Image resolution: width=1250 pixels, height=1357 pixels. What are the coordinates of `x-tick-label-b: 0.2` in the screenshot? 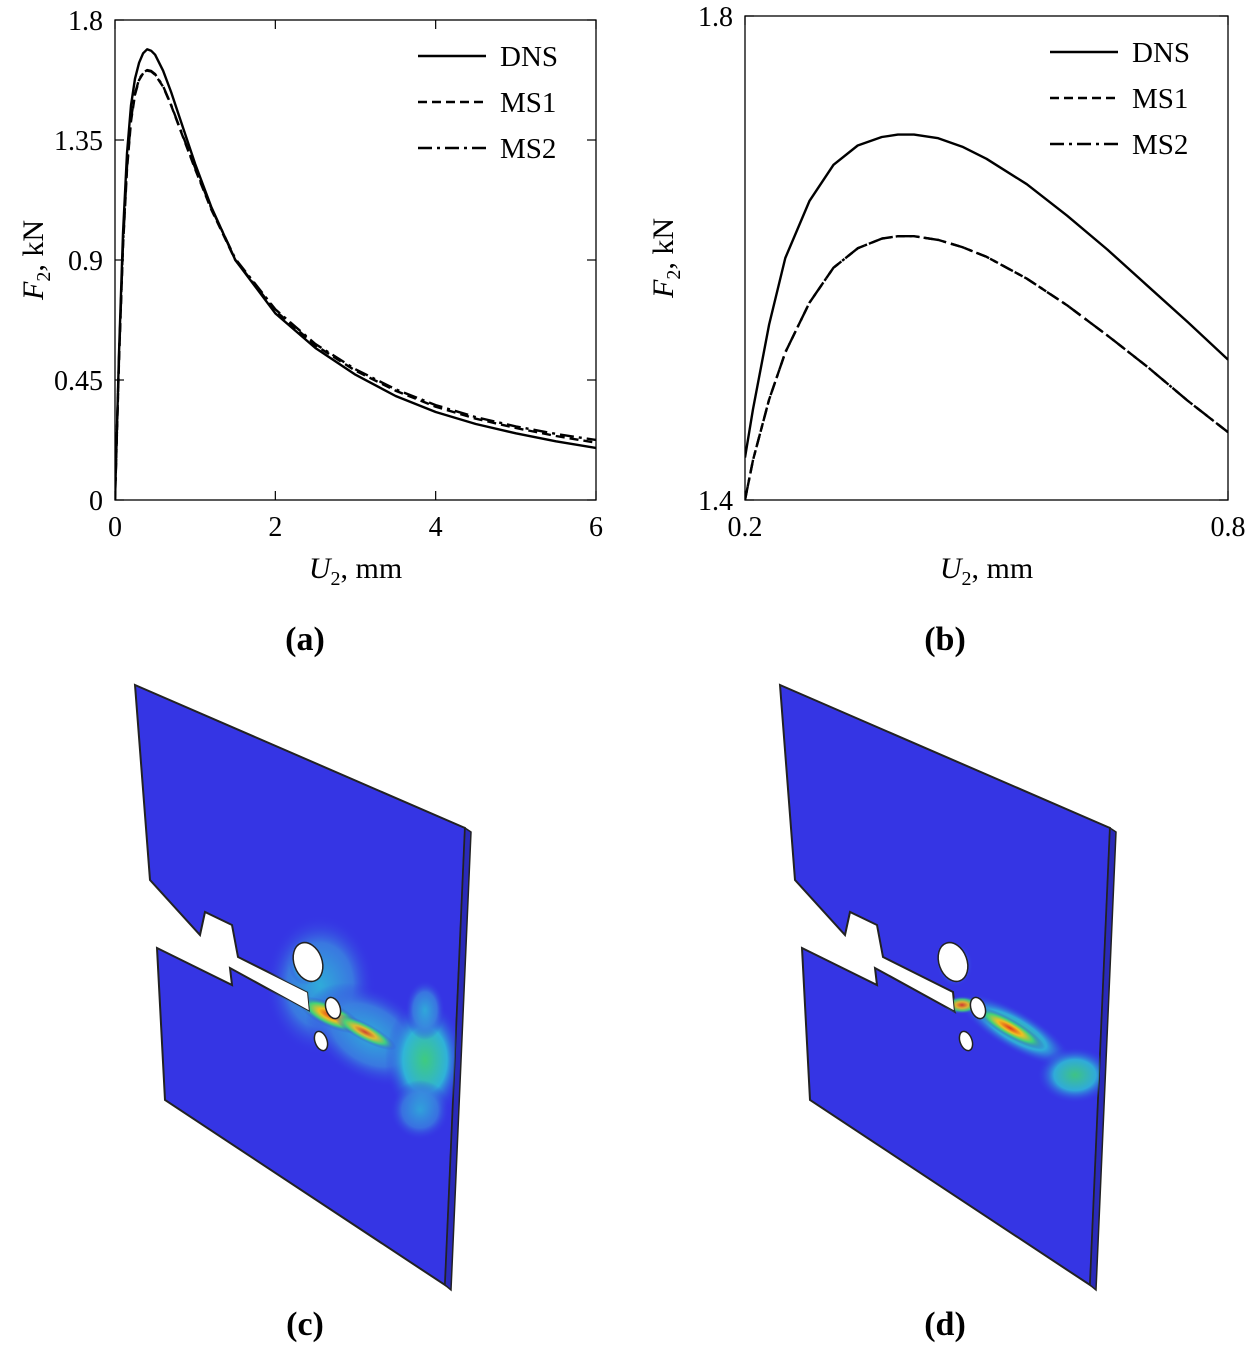 It's located at (745, 527).